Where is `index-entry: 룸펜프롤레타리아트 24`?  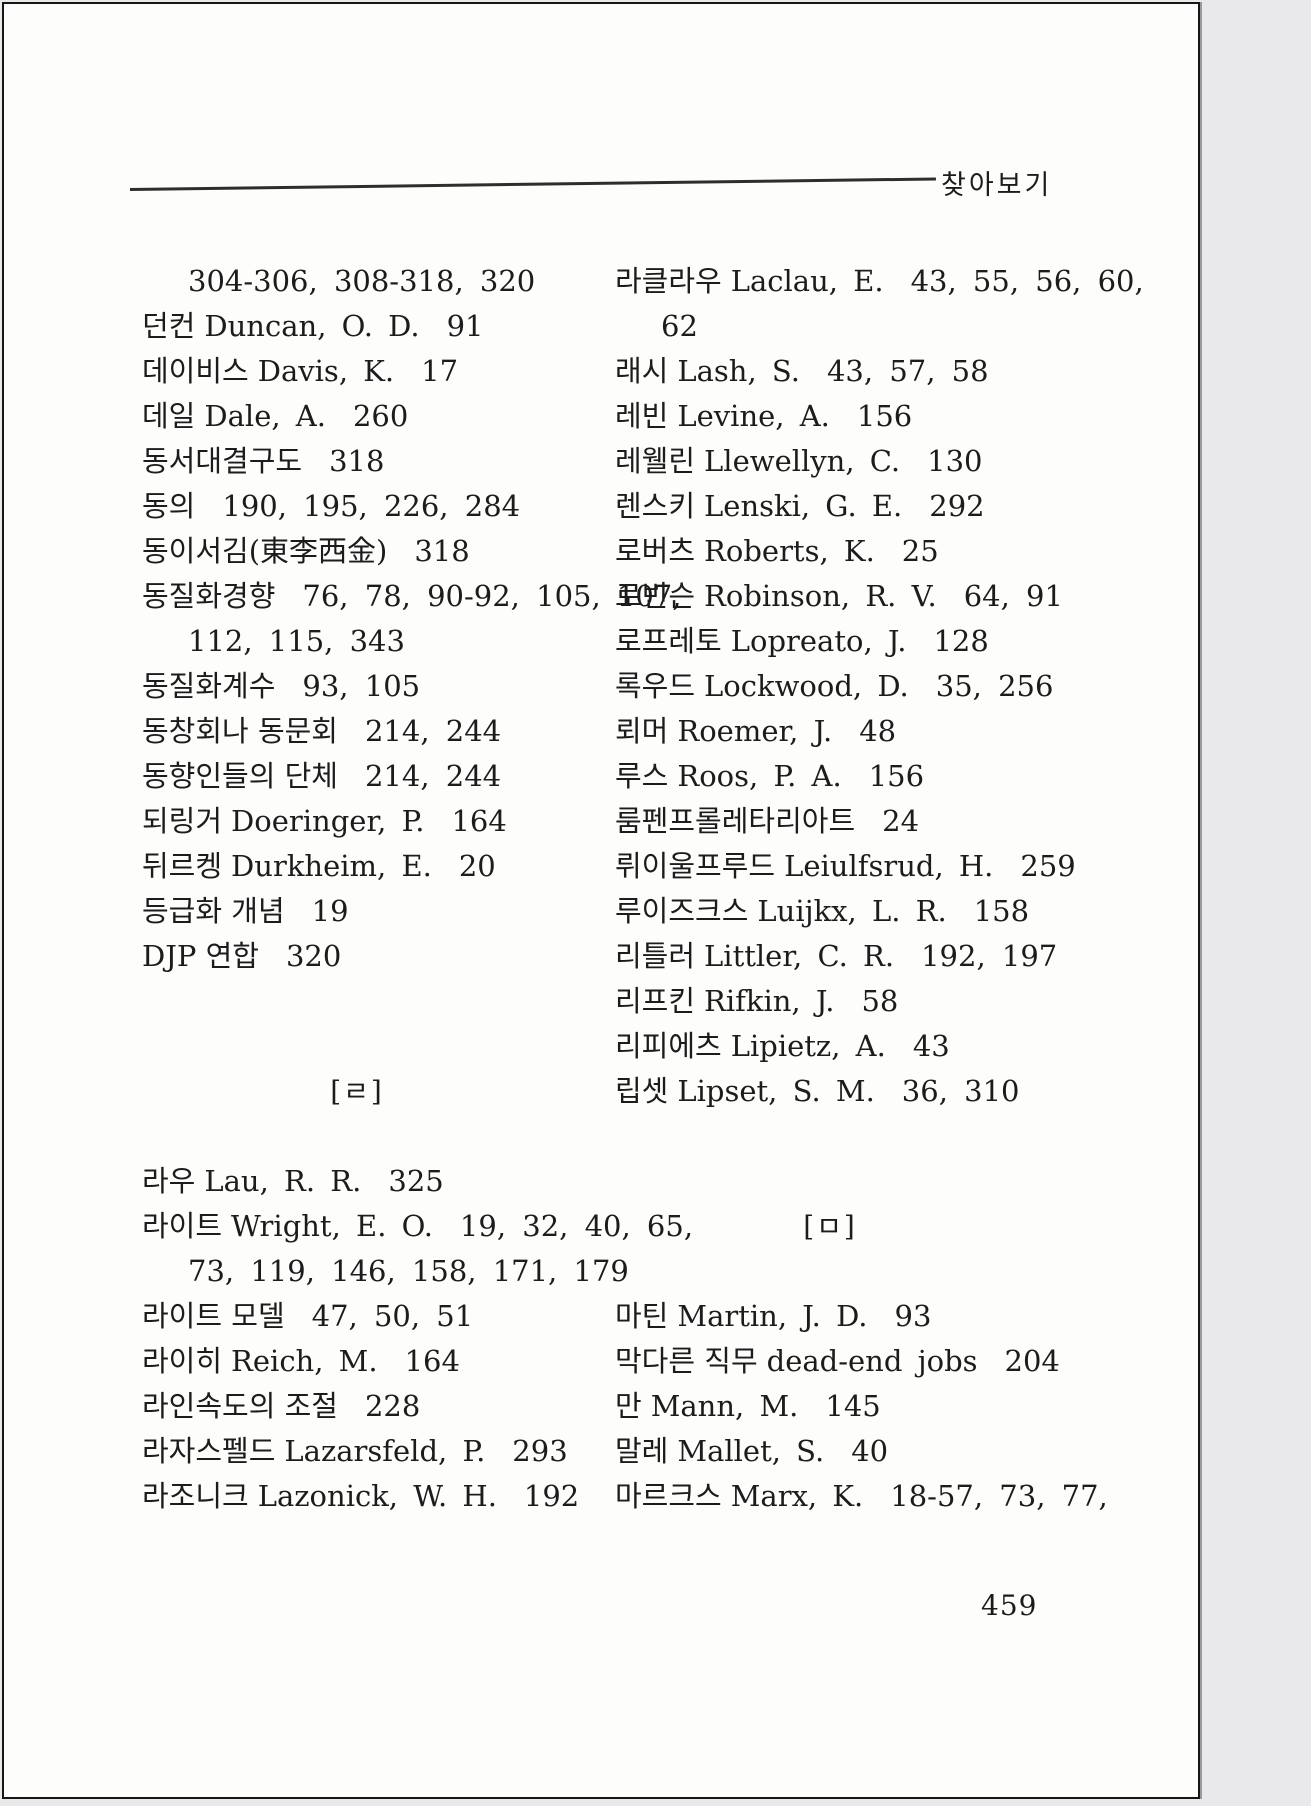
index-entry: 룸펜프롤레타리아트 24 is located at coordinates (900, 821).